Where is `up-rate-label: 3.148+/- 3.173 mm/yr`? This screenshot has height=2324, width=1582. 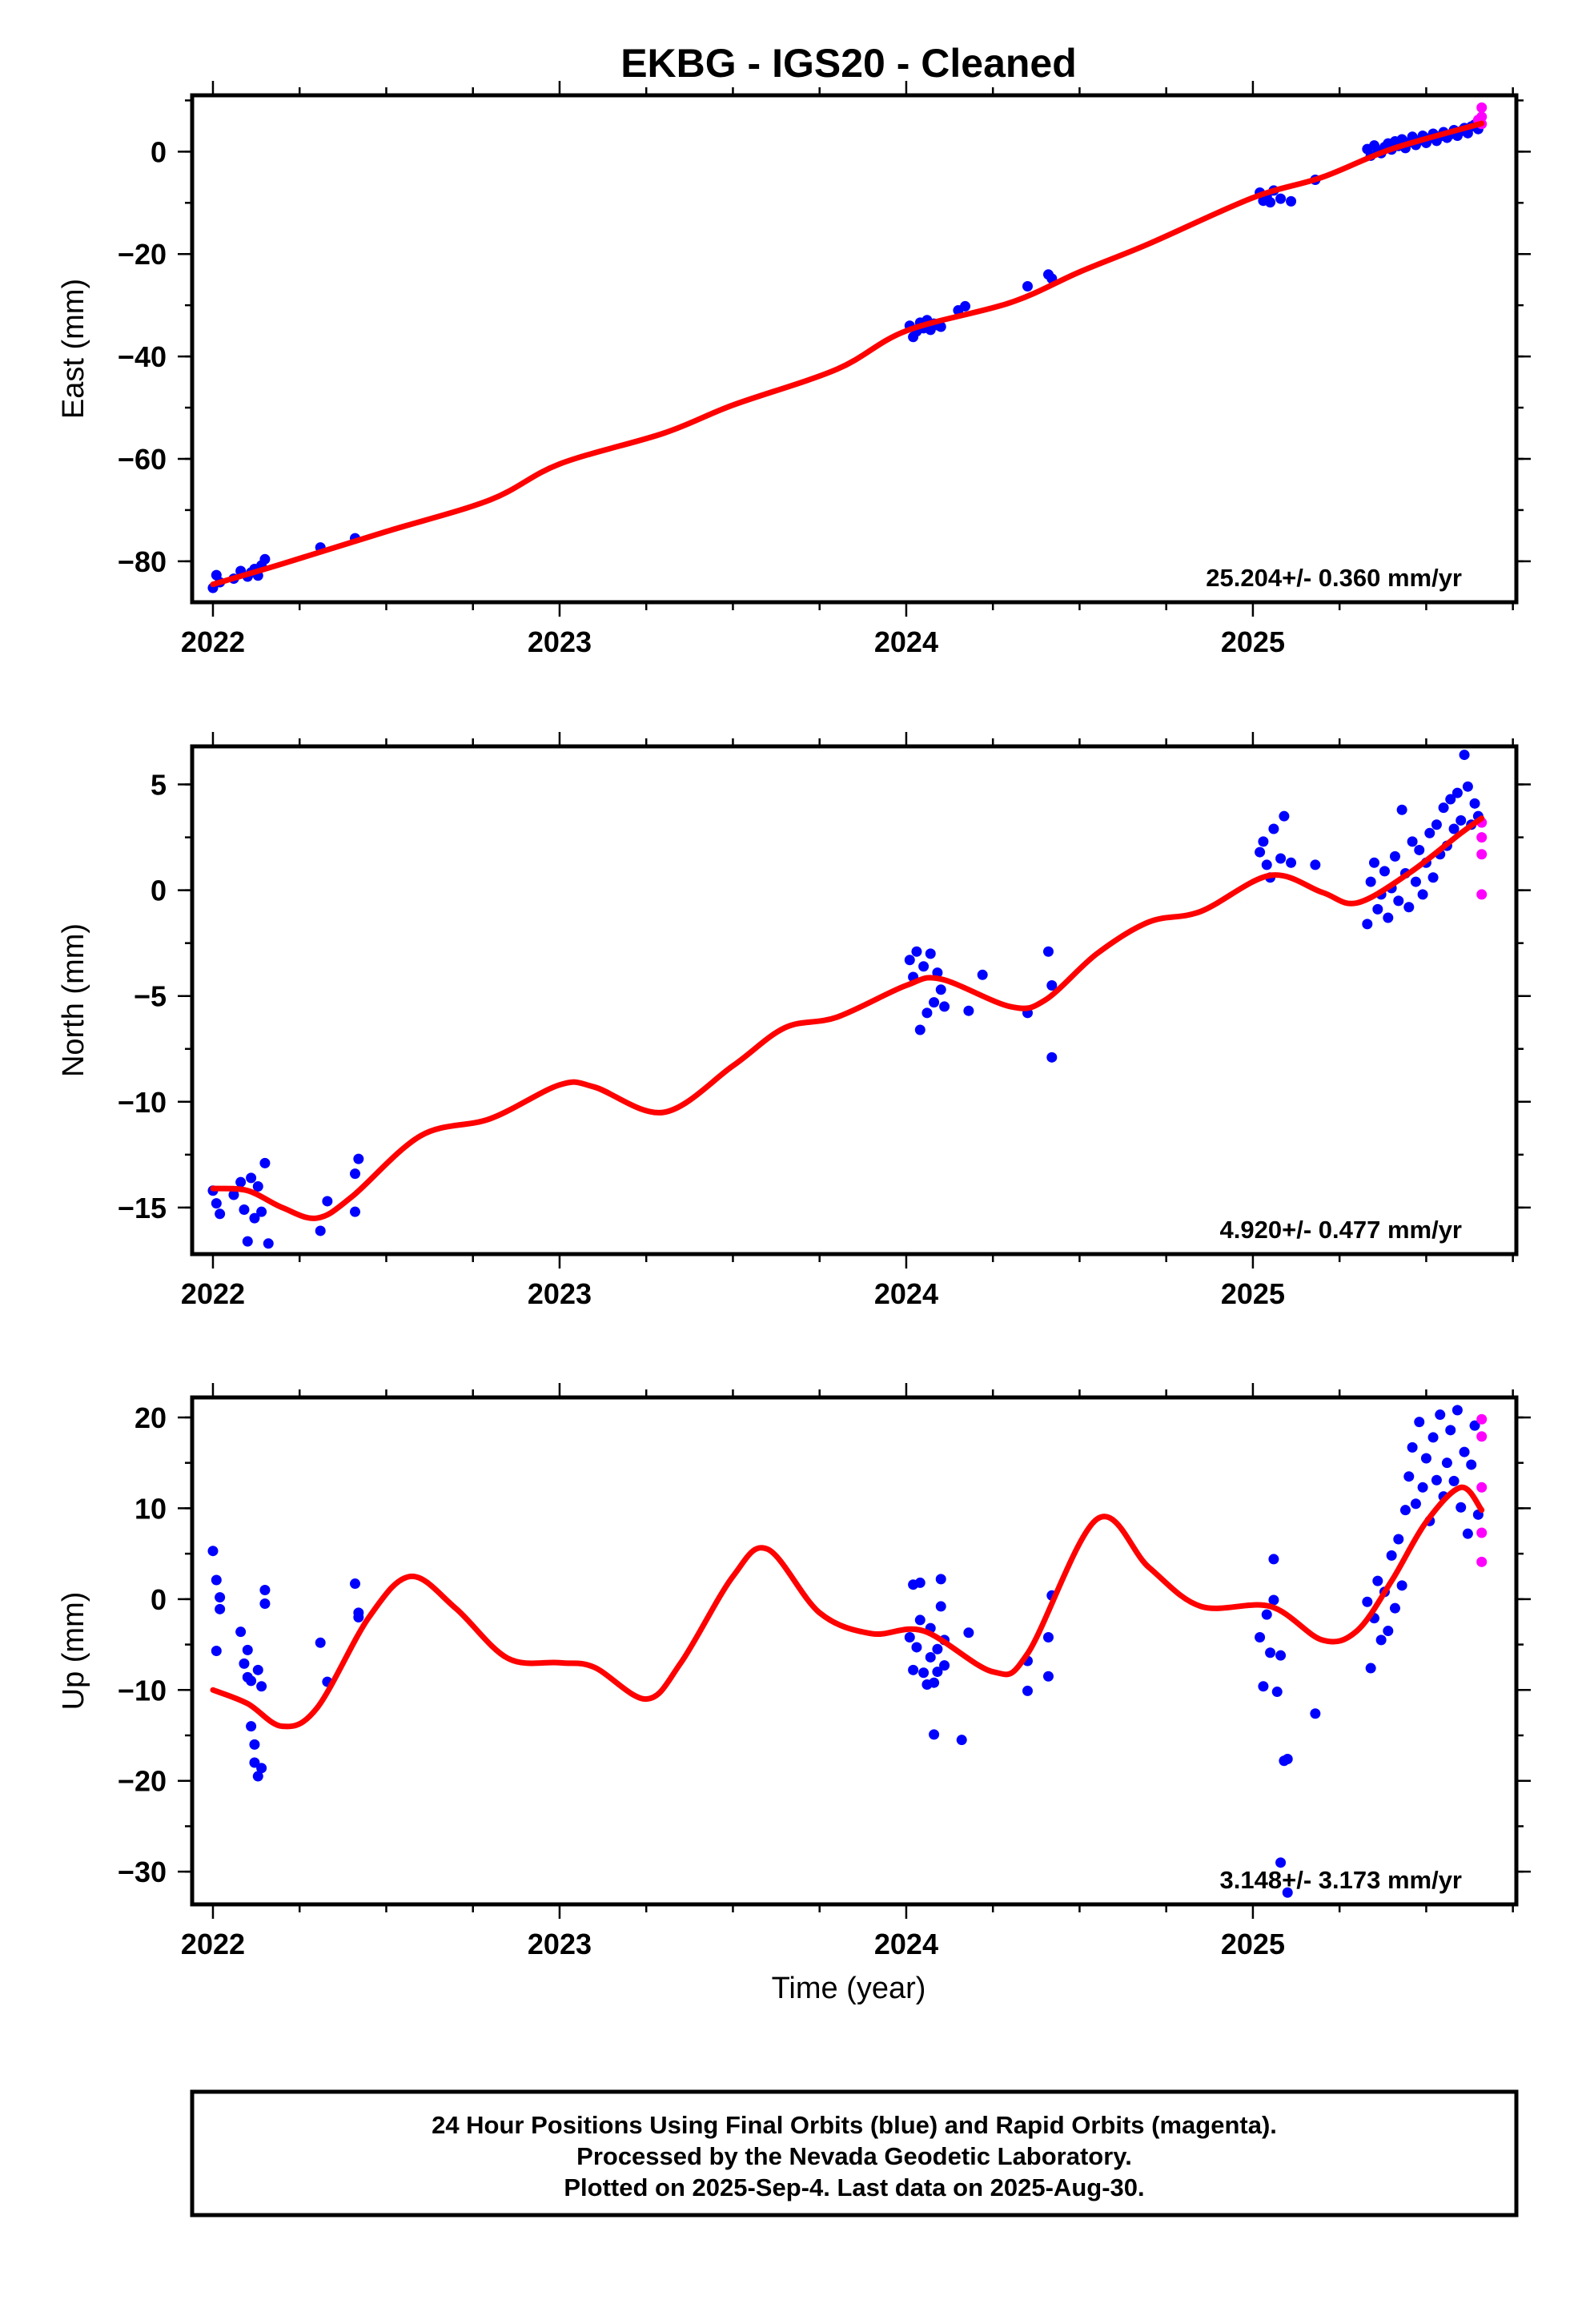
up-rate-label: 3.148+/- 3.173 mm/yr is located at coordinates (1341, 1880).